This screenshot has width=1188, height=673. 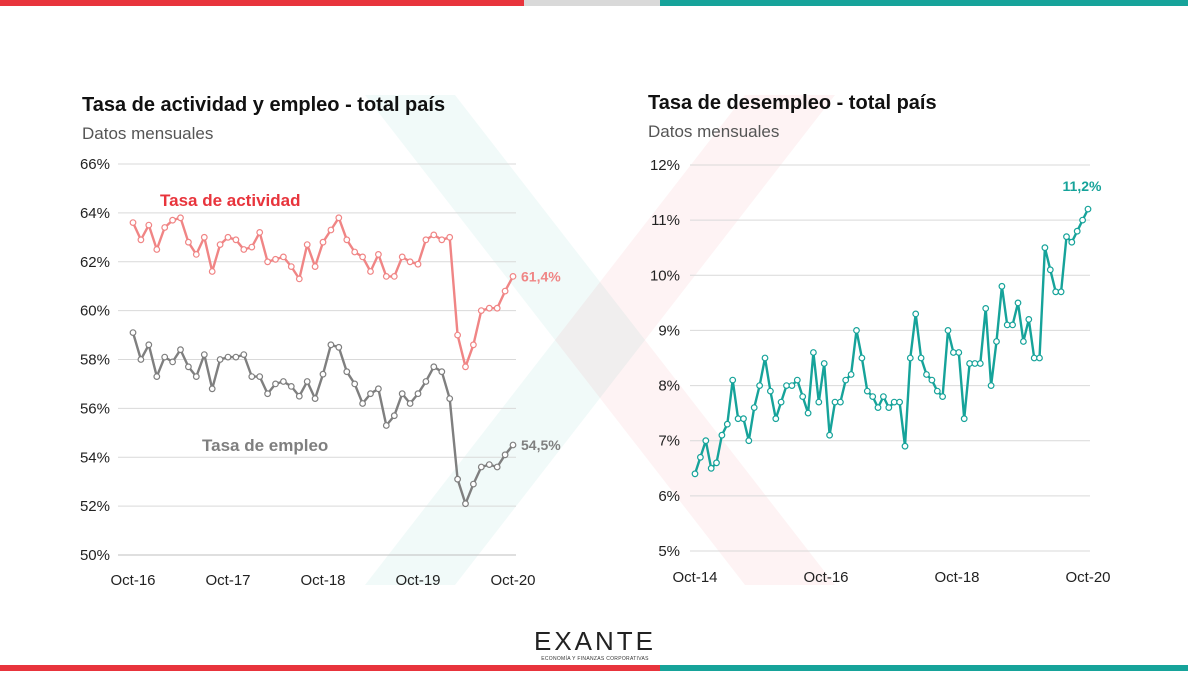 I want to click on exante-logo: EXANTE ECONOMÍA Y FINANZAS CORPORATIVAS, so click(x=595, y=645).